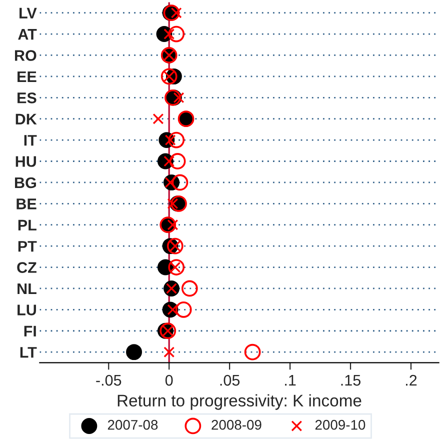 The height and width of the screenshot is (445, 441). I want to click on y-tick-label: IT, so click(30, 140).